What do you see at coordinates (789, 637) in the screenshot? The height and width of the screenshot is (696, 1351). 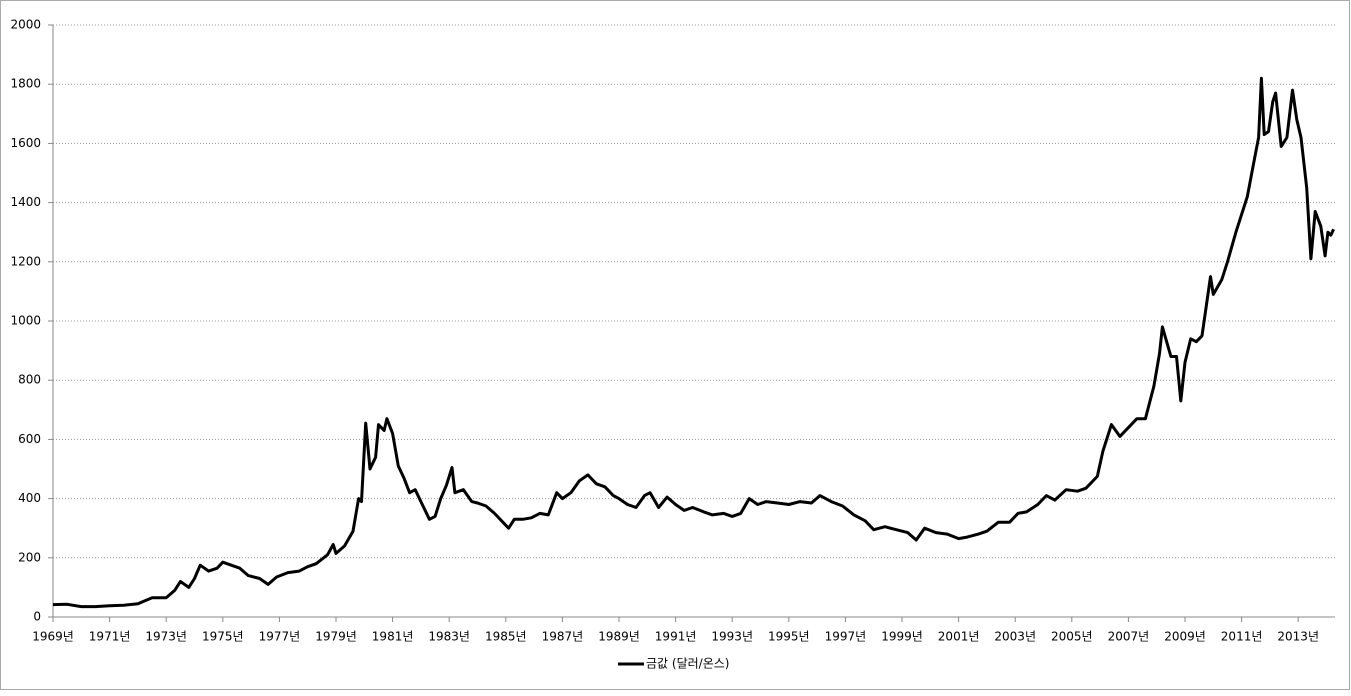 I see `x-tick-label: 1995년` at bounding box center [789, 637].